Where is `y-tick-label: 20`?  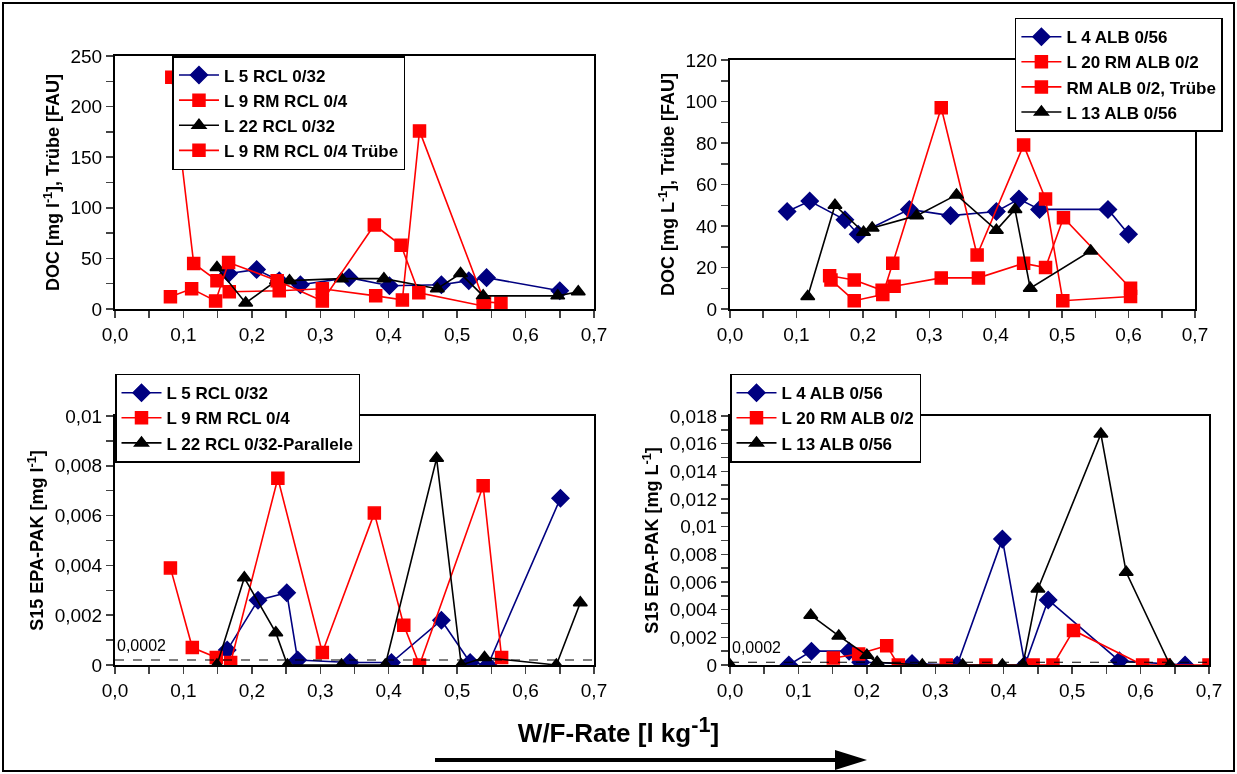 y-tick-label: 20 is located at coordinates (707, 268).